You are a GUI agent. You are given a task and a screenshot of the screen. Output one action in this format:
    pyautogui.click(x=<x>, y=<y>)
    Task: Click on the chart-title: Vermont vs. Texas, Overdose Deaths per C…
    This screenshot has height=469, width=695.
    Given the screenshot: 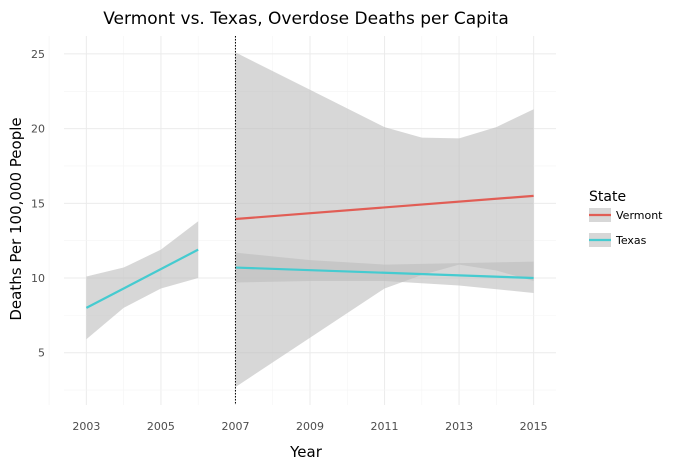 What is the action you would take?
    pyautogui.click(x=306, y=19)
    